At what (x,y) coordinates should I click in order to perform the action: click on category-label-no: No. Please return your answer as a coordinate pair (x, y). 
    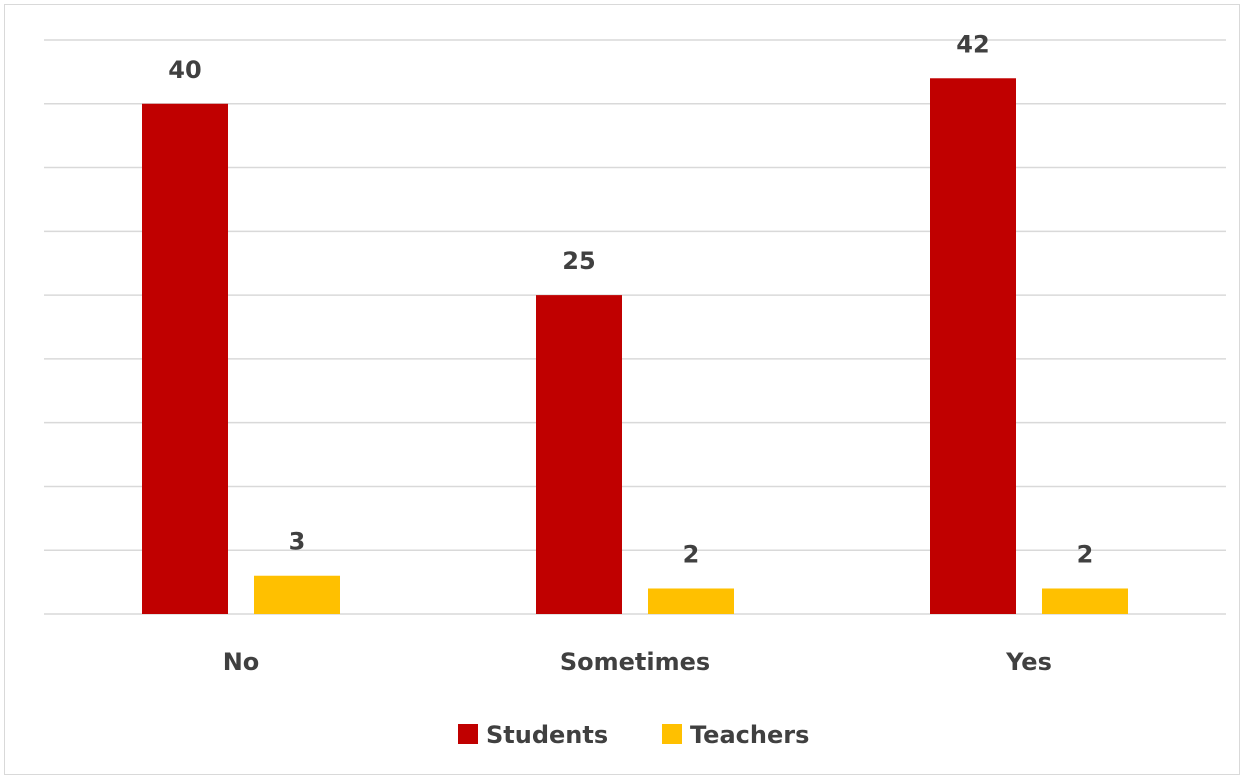
    Looking at the image, I should click on (241, 662).